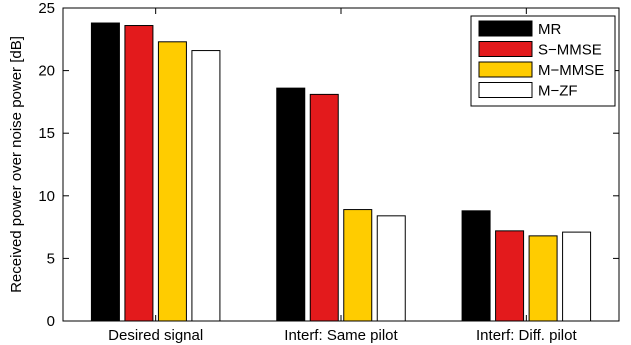 The height and width of the screenshot is (345, 631). Describe the element at coordinates (46, 71) in the screenshot. I see `y-tick-label: 20` at that location.